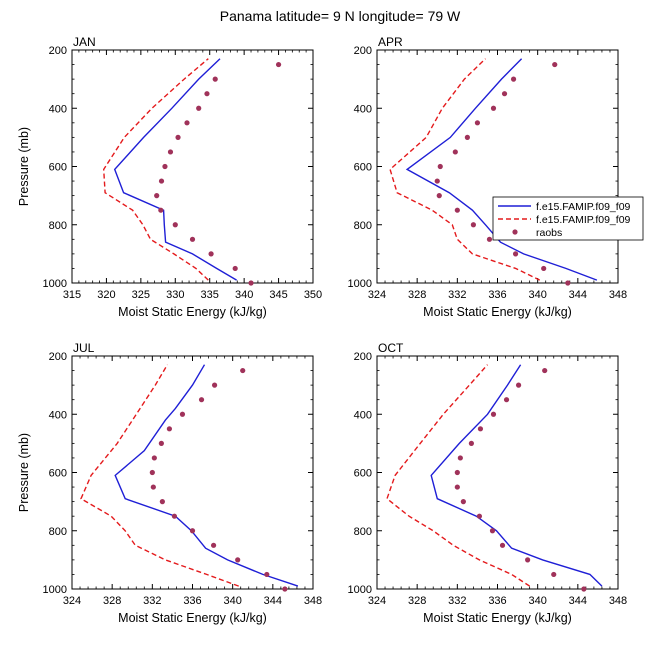 The height and width of the screenshot is (648, 648). Describe the element at coordinates (152, 601) in the screenshot. I see `x-tick-label: 332` at that location.